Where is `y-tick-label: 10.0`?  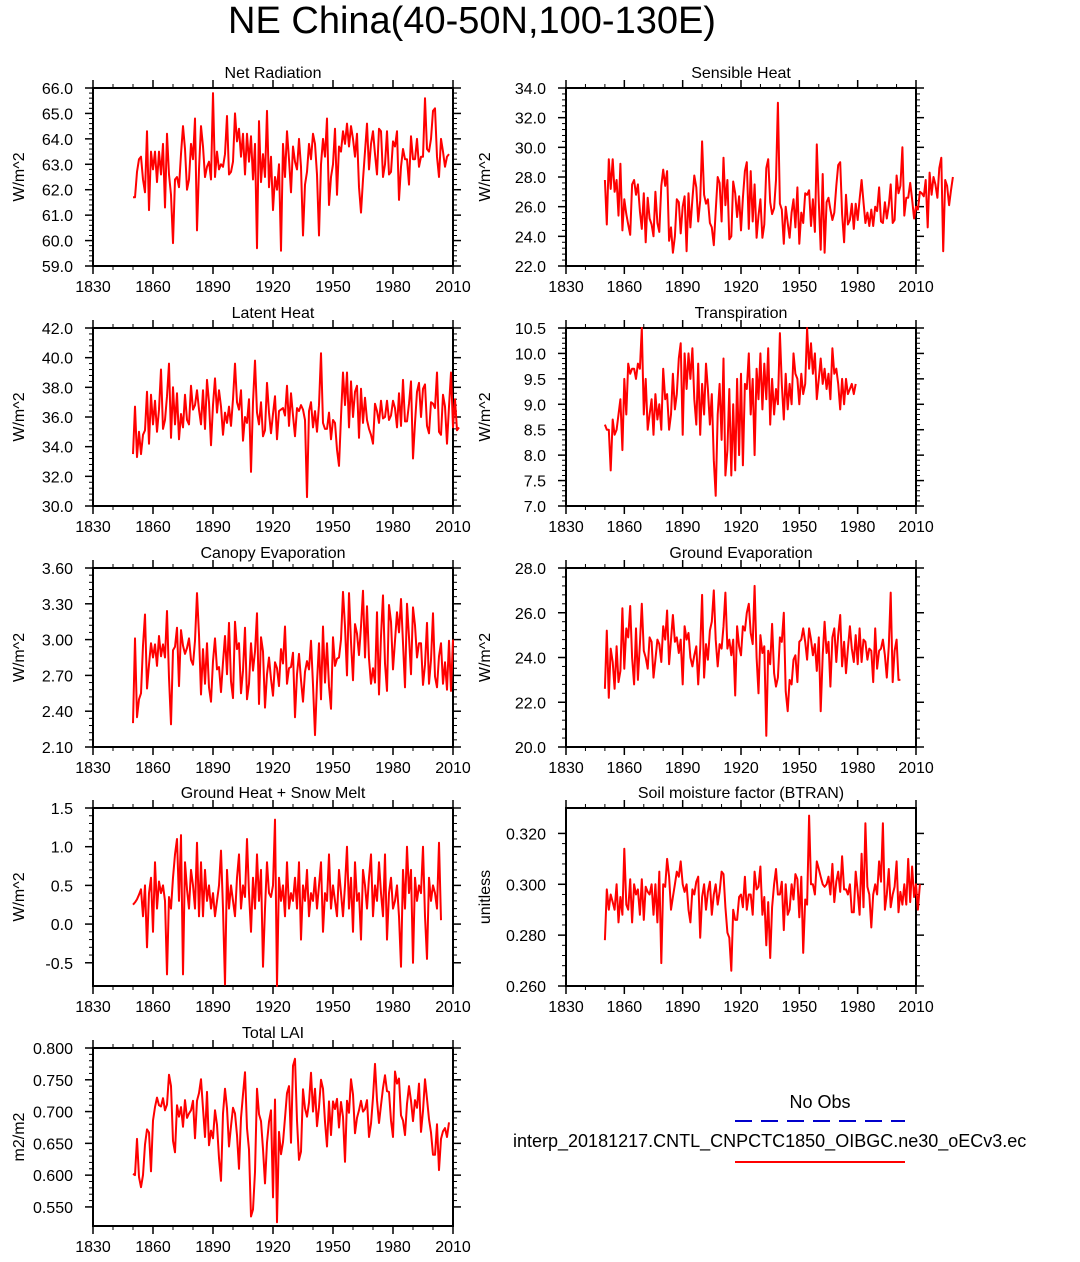 y-tick-label: 10.0 is located at coordinates (530, 354).